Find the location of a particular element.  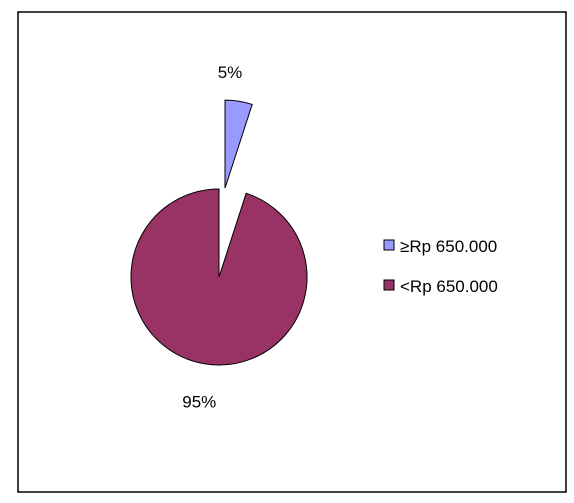

data-label-95pct: 95% is located at coordinates (199, 401).